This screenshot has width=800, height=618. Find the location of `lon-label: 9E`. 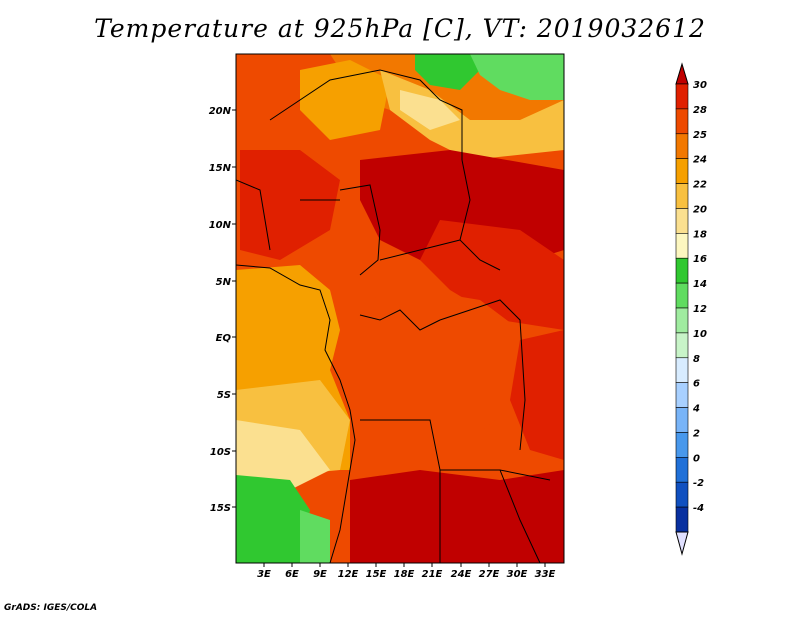

lon-label: 9E is located at coordinates (320, 574).